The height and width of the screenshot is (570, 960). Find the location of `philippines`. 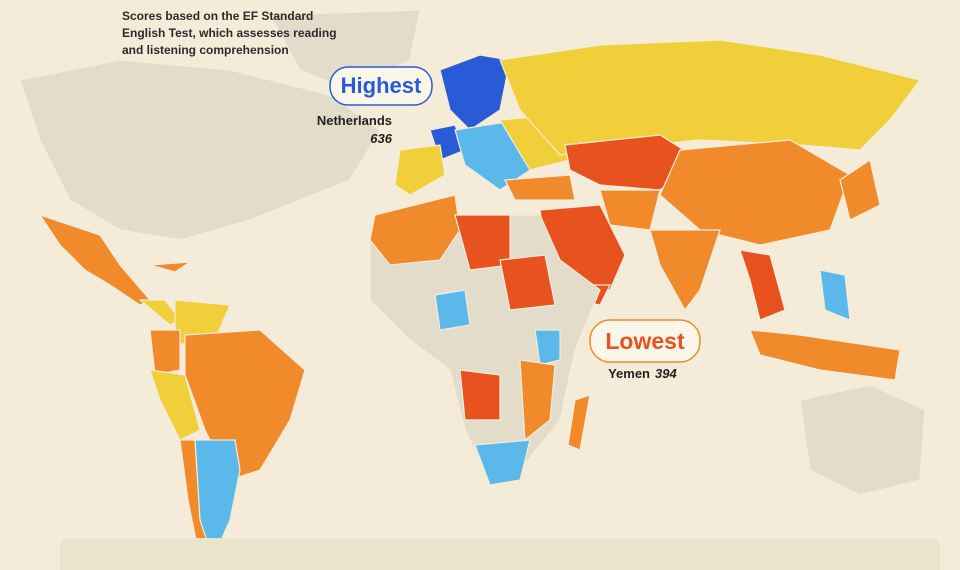

philippines is located at coordinates (835, 295).